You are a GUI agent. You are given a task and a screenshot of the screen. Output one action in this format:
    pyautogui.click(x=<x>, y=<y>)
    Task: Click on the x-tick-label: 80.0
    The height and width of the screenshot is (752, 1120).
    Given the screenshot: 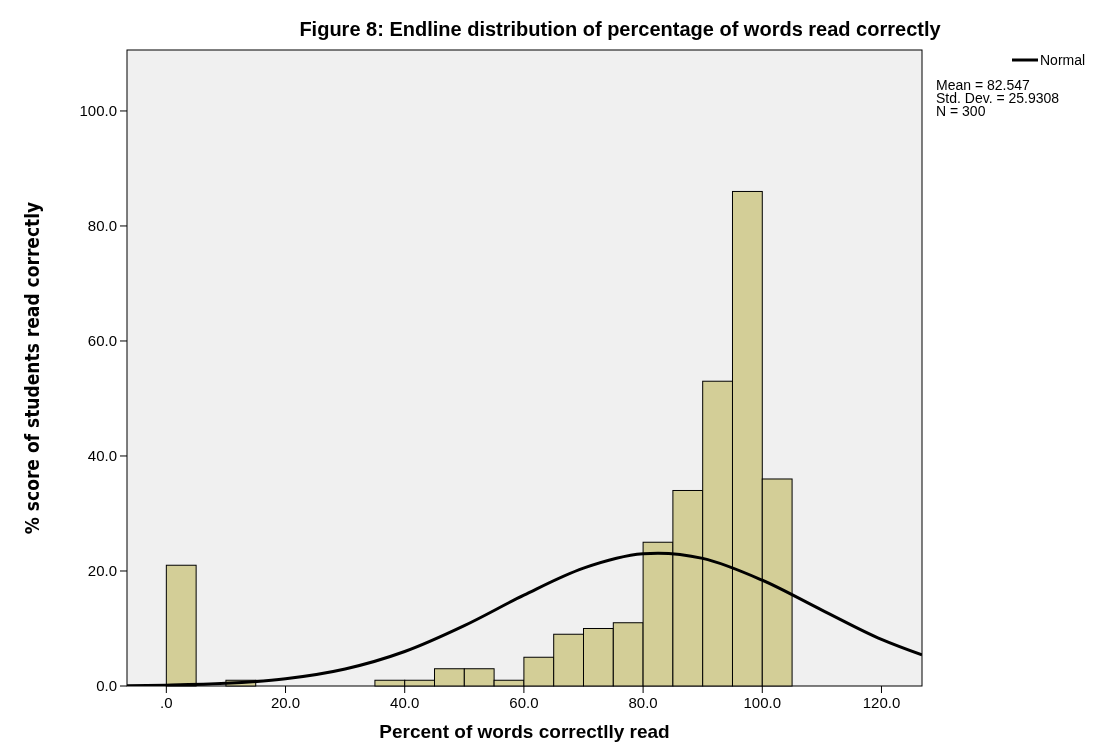 What is the action you would take?
    pyautogui.click(x=643, y=702)
    